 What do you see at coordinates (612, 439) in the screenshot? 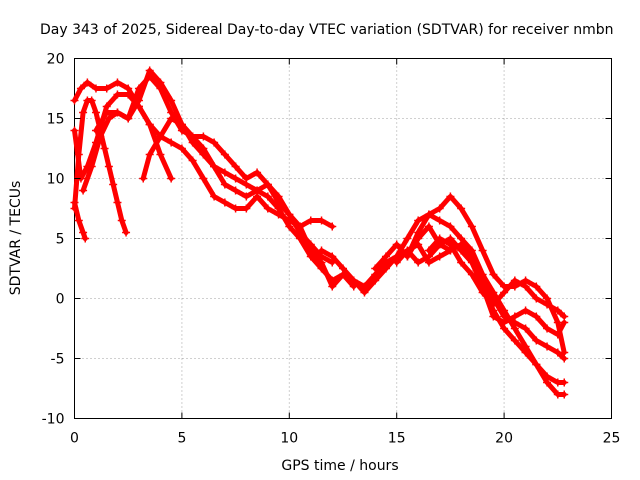
I see `x-tick-label: 25` at bounding box center [612, 439].